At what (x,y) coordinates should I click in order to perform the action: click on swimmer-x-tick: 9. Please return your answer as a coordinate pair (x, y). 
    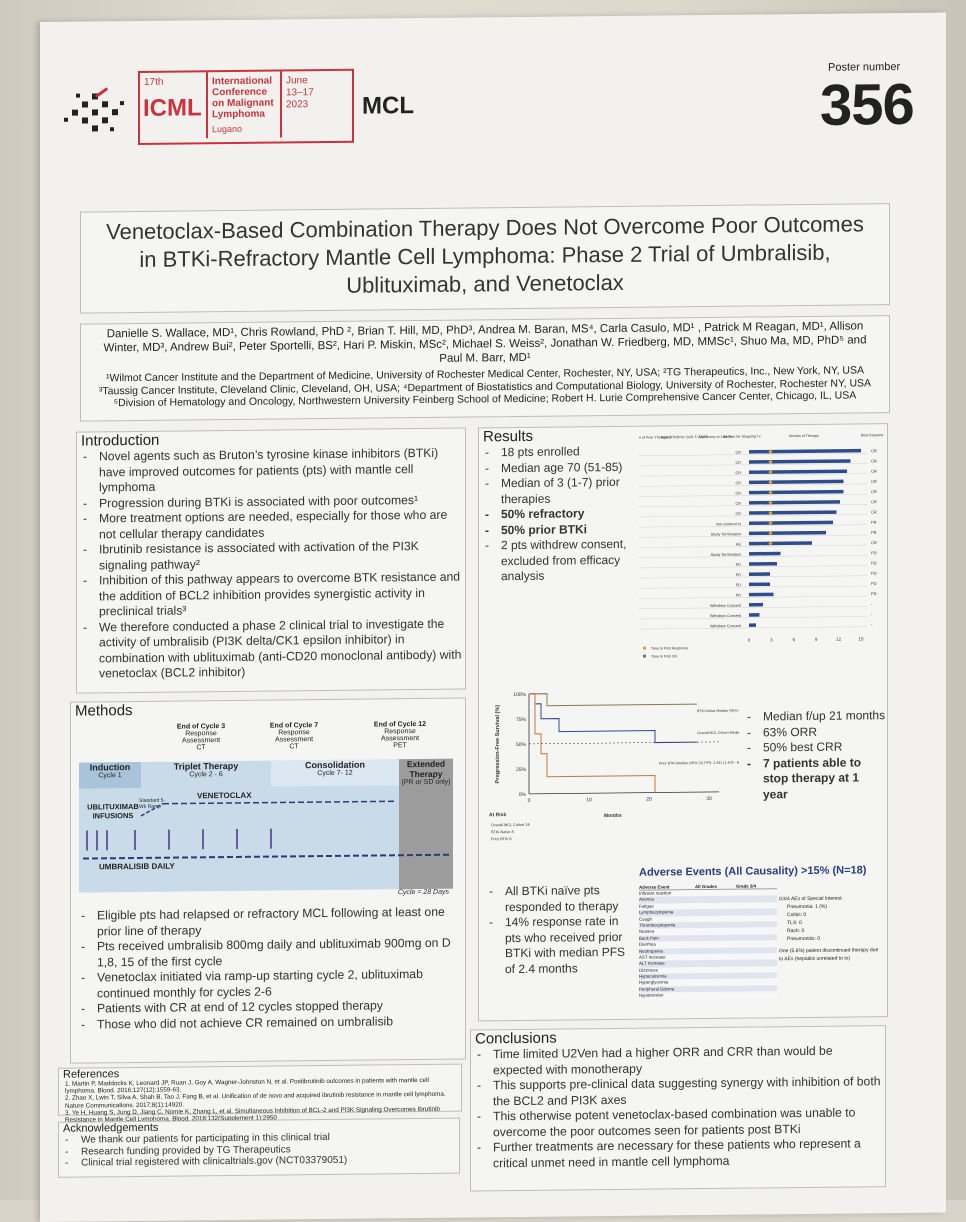
    Looking at the image, I should click on (816, 639).